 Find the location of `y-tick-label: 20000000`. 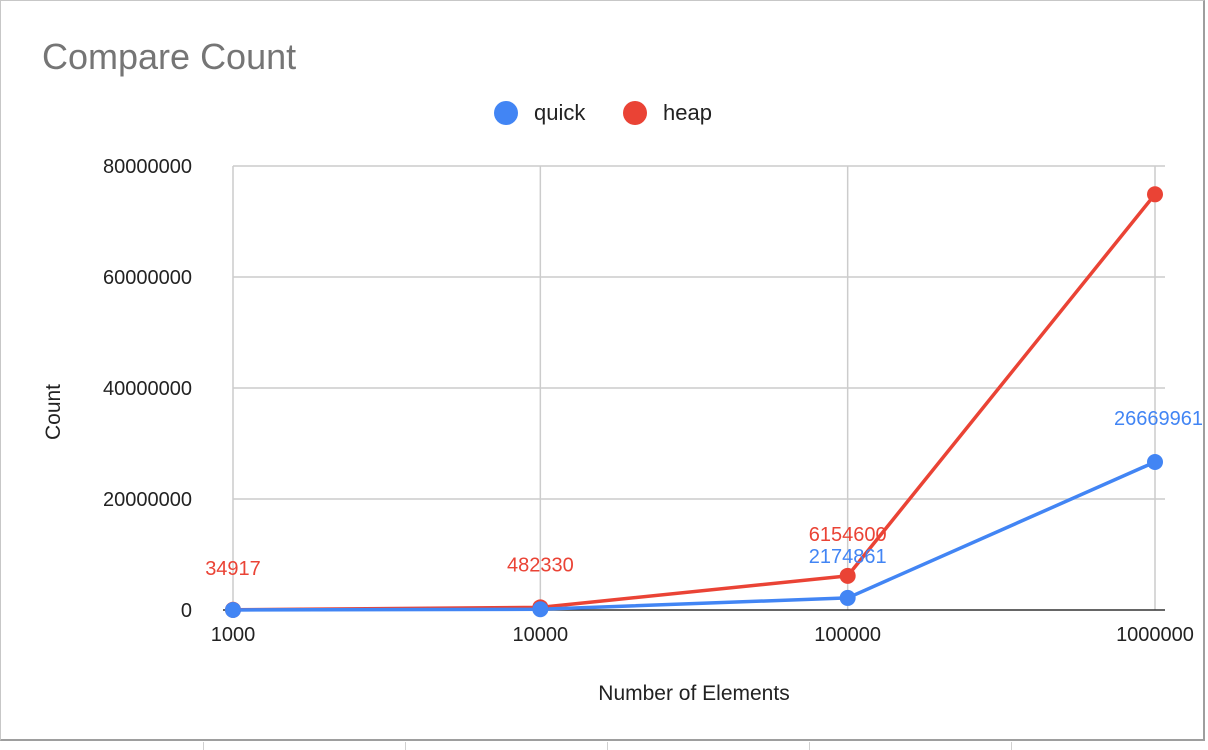

y-tick-label: 20000000 is located at coordinates (147, 500).